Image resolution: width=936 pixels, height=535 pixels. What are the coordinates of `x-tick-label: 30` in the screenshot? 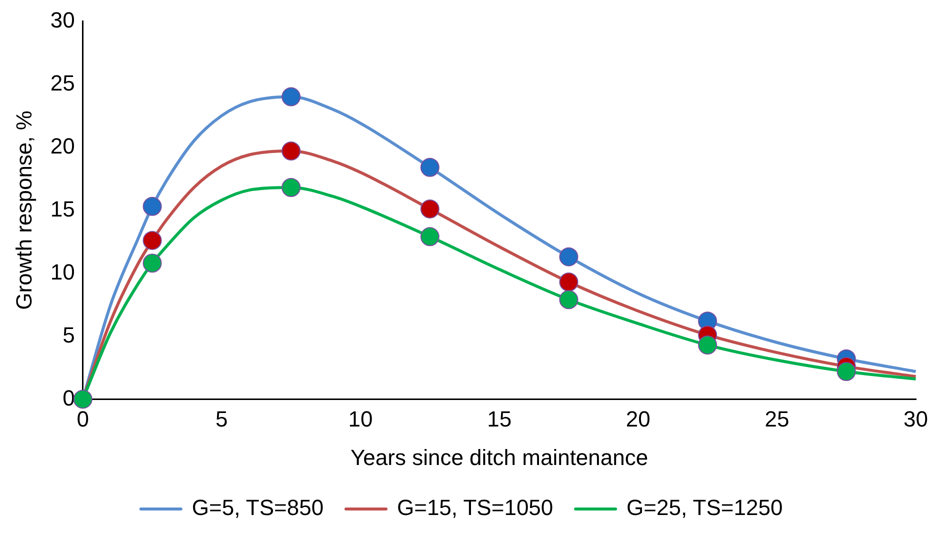 It's located at (916, 419).